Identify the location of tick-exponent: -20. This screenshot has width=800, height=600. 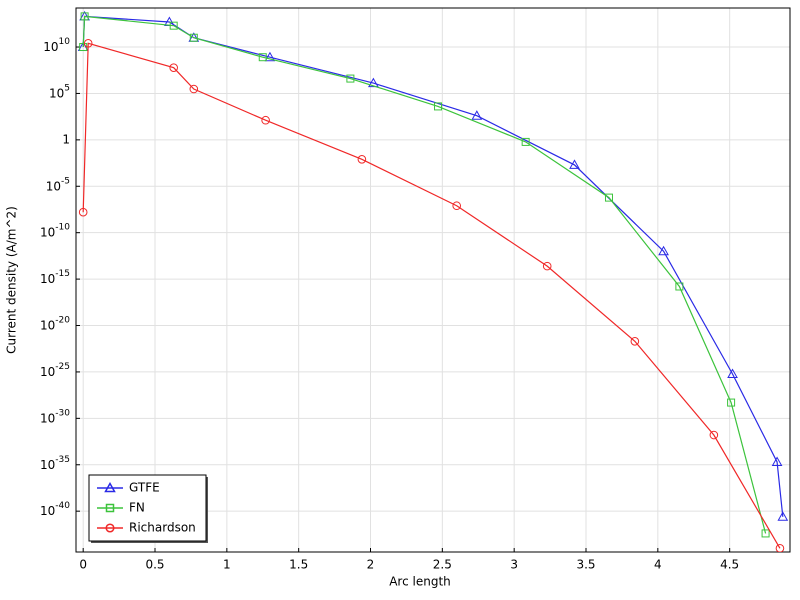
(62, 320).